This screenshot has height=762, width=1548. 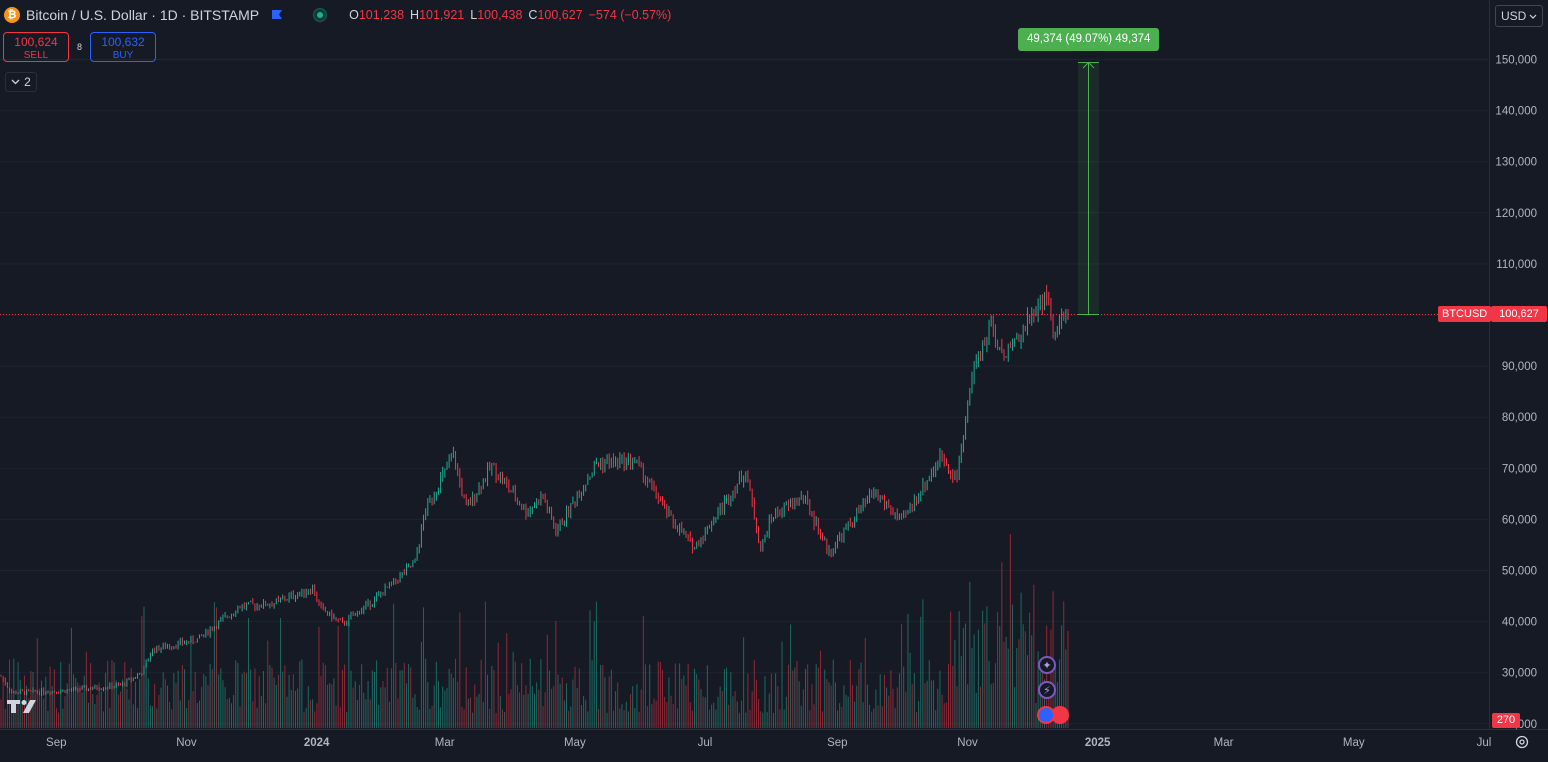 What do you see at coordinates (23, 708) in the screenshot?
I see `tradingview-logo-icon` at bounding box center [23, 708].